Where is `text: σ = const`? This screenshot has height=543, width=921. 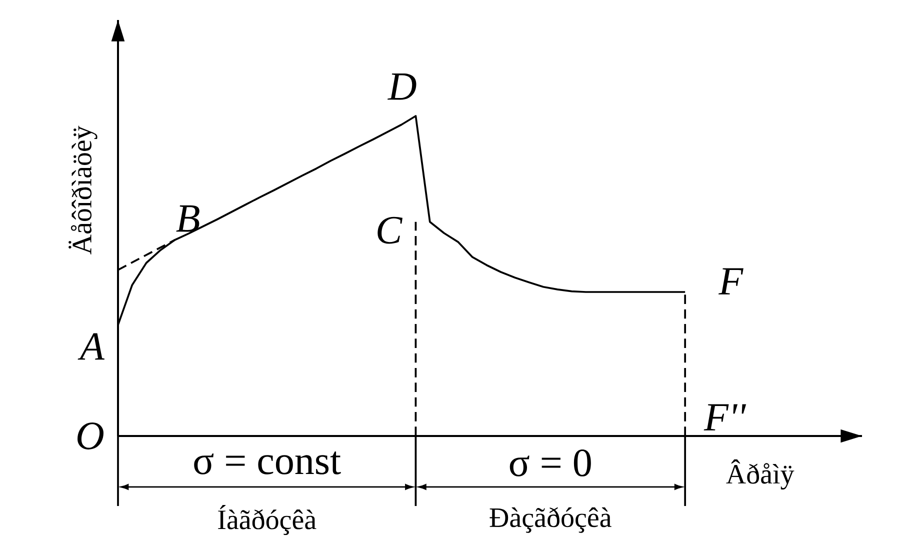 text: σ = const is located at coordinates (267, 462).